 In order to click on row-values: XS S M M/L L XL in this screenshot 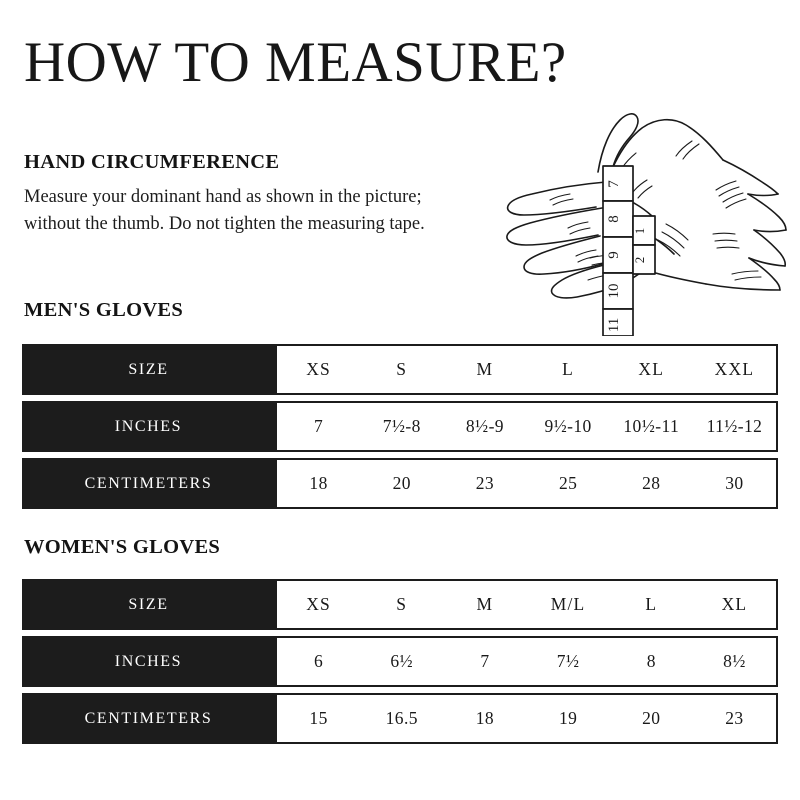, I will do `click(526, 604)`.